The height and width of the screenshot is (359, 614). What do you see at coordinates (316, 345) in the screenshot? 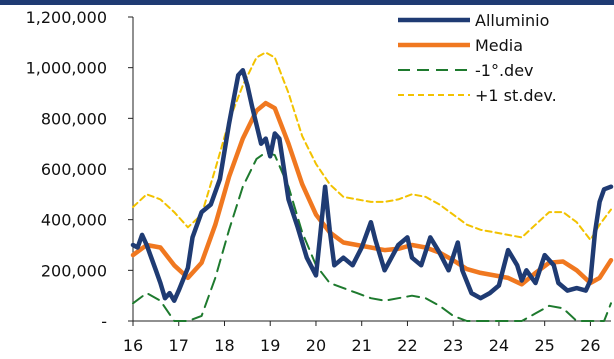
I see `x-tick-label: 20` at bounding box center [316, 345].